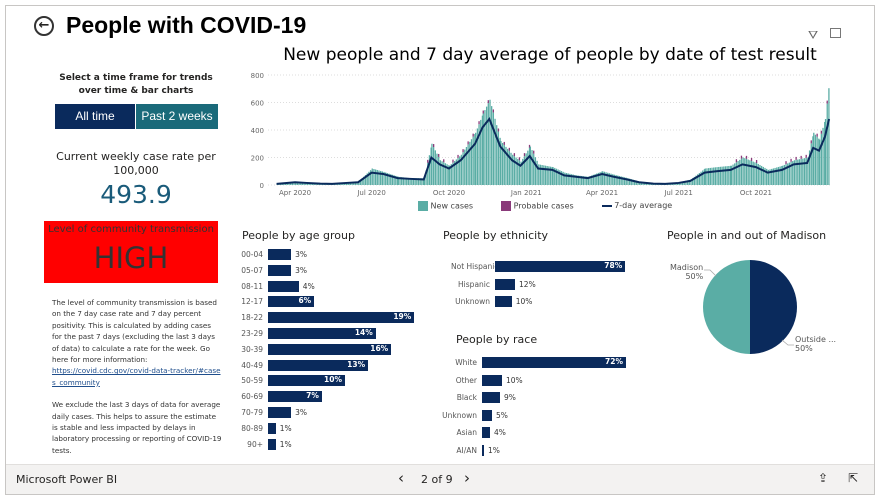  What do you see at coordinates (750, 307) in the screenshot?
I see `madison-pie` at bounding box center [750, 307].